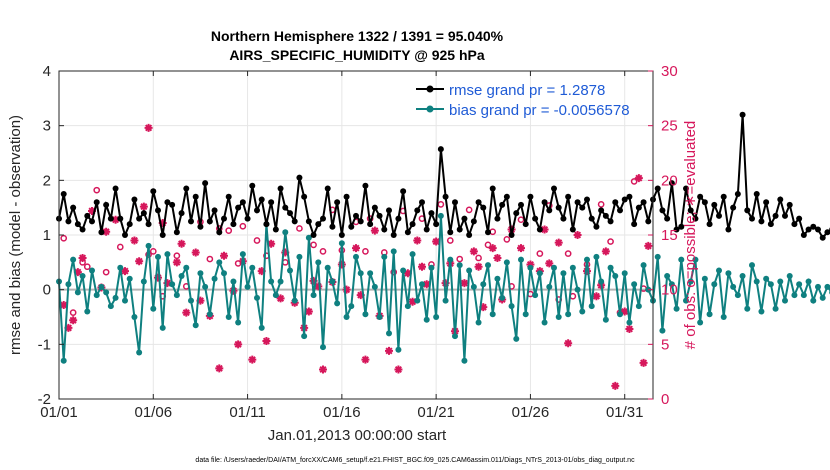 Image resolution: width=830 pixels, height=470 pixels. What do you see at coordinates (47, 126) in the screenshot?
I see `y-tick-label: 3` at bounding box center [47, 126].